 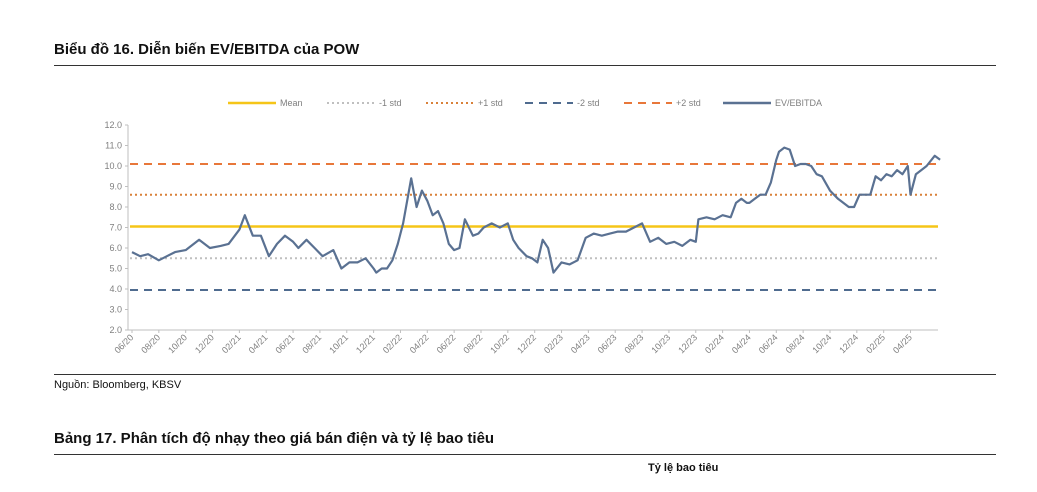 I want to click on x-tick-label: 04/21, so click(x=258, y=343).